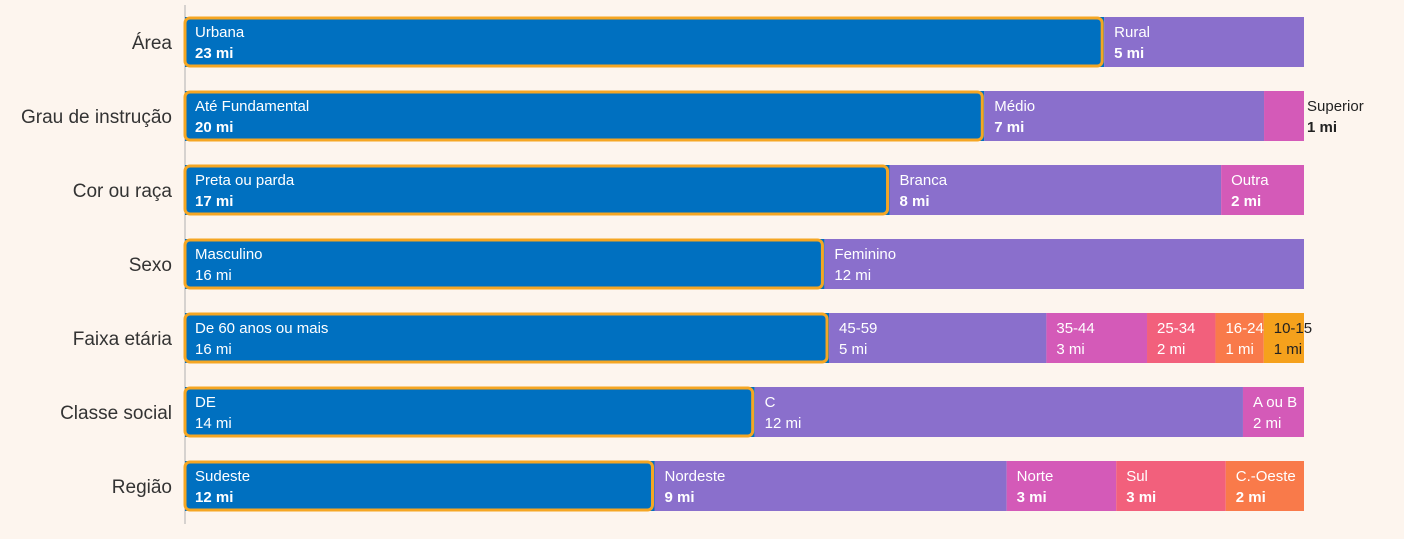 The height and width of the screenshot is (539, 1404). Describe the element at coordinates (1266, 476) in the screenshot. I see `segment-label: C.-Oeste` at that location.